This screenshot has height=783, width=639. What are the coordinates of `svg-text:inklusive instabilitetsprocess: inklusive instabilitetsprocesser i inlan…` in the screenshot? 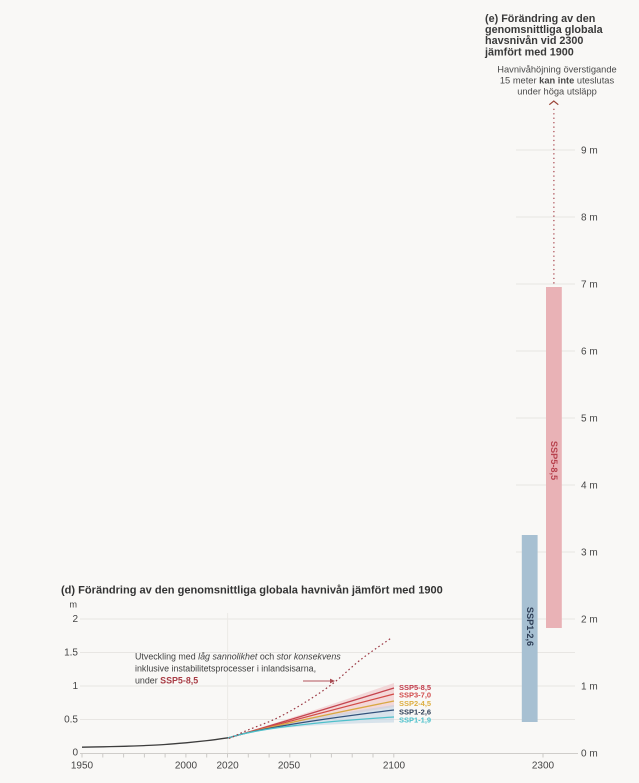 It's located at (225, 669).